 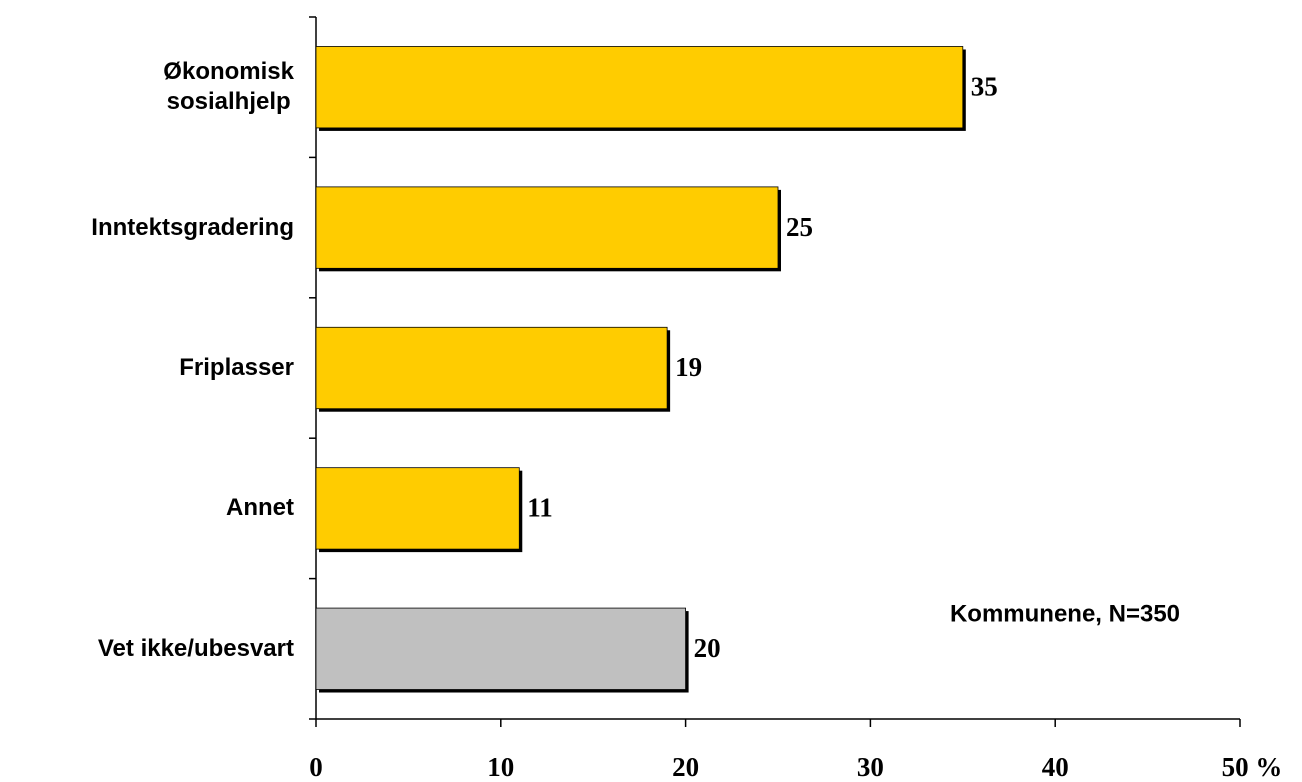 I want to click on category-label: Inntektsgradering, so click(x=192, y=227).